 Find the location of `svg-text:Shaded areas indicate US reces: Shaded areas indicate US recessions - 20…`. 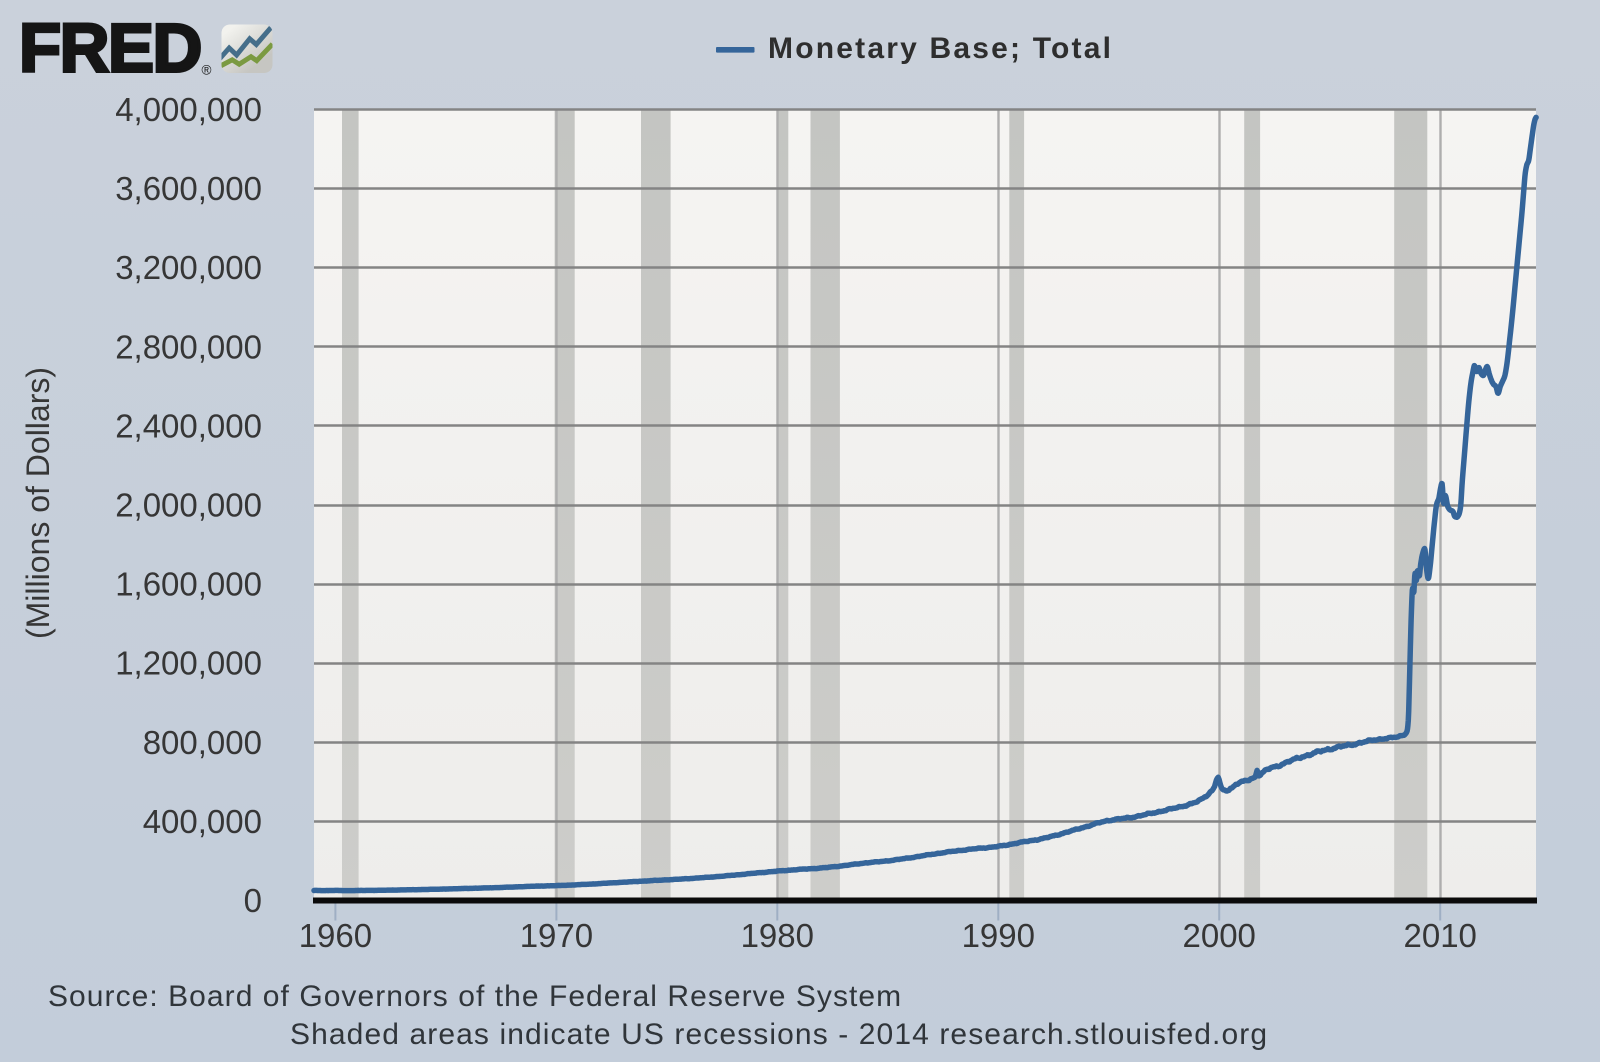

svg-text:Shaded areas indicate US reces: Shaded areas indicate US recessions - 20… is located at coordinates (779, 1034).